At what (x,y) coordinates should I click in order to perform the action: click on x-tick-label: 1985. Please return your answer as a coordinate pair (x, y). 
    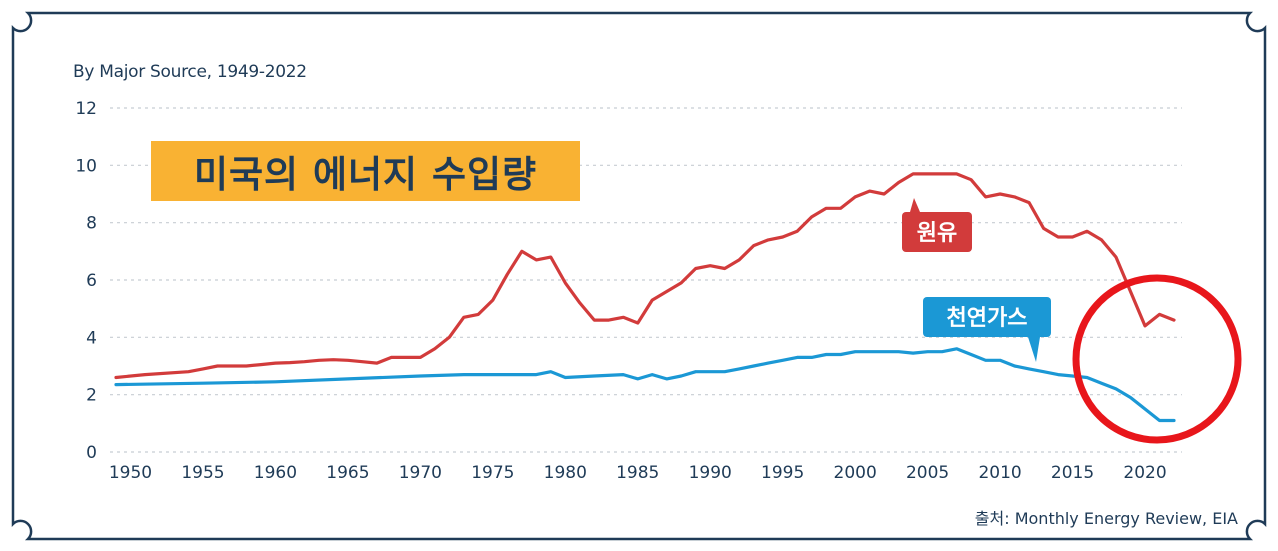
    Looking at the image, I should click on (637, 473).